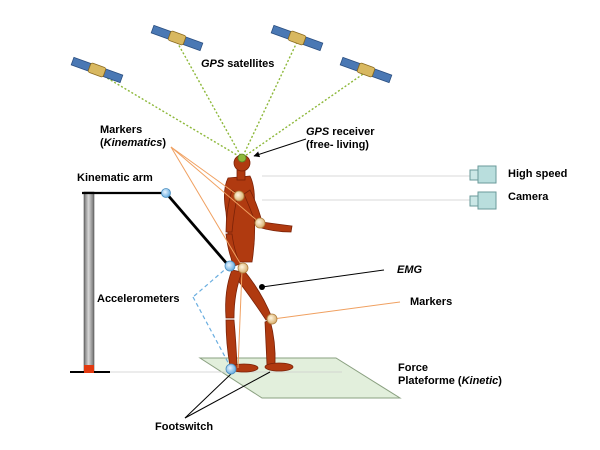 Image resolution: width=600 pixels, height=450 pixels. I want to click on camera-sight-lines, so click(367, 188).